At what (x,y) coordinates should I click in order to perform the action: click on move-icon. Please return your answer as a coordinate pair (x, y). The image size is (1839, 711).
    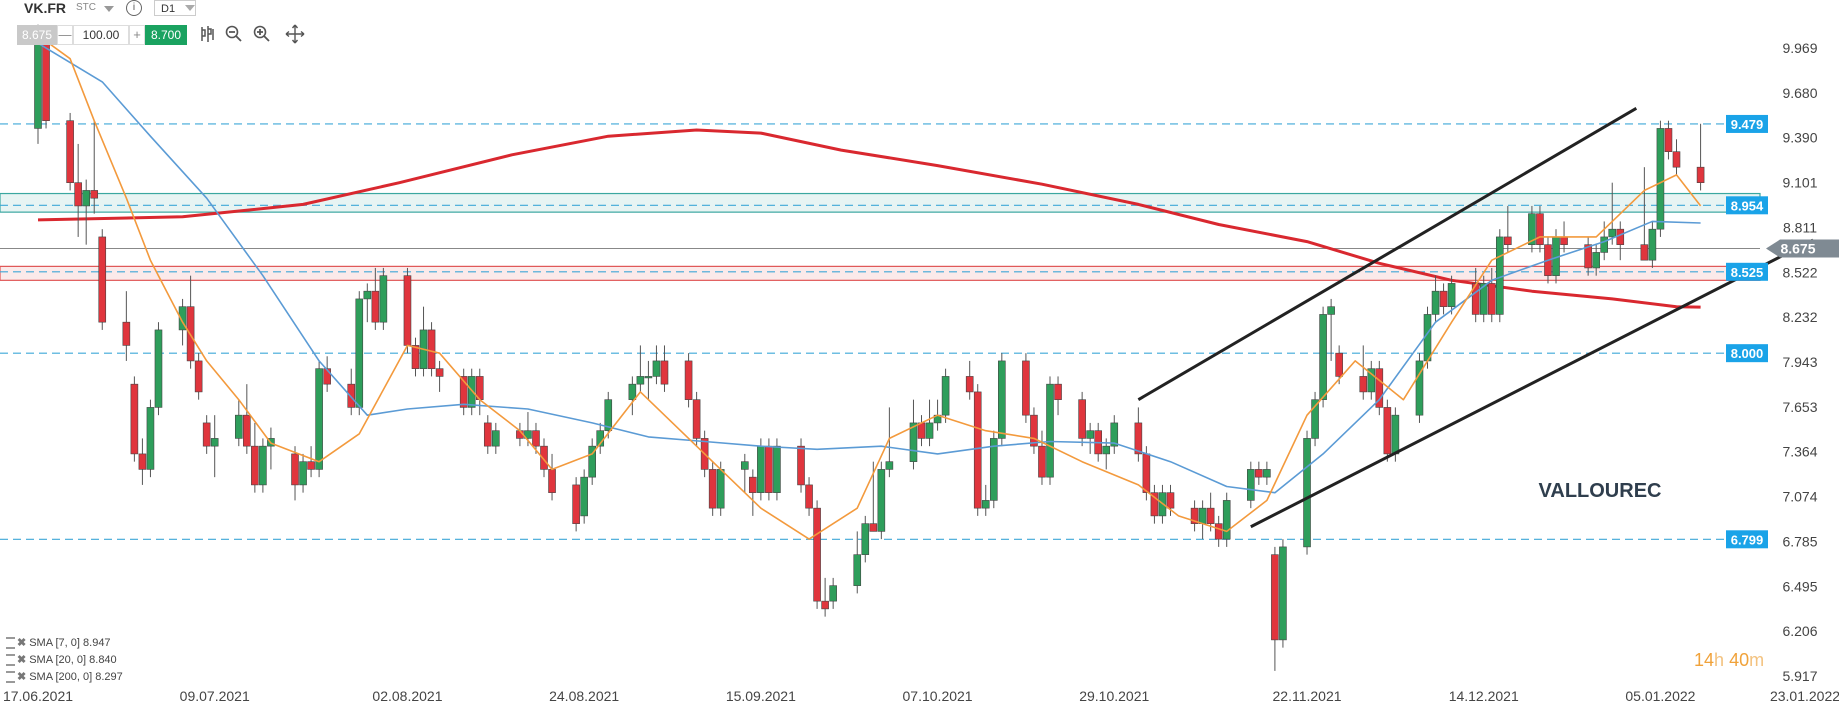
    Looking at the image, I should click on (295, 34).